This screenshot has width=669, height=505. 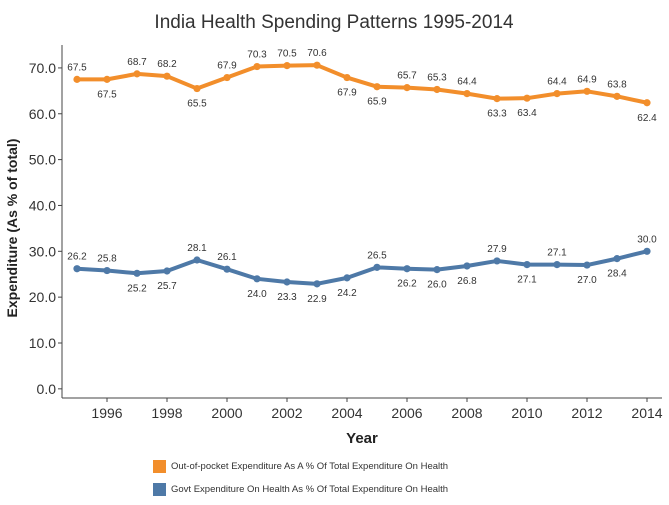 What do you see at coordinates (527, 113) in the screenshot?
I see `data-label: 63.4` at bounding box center [527, 113].